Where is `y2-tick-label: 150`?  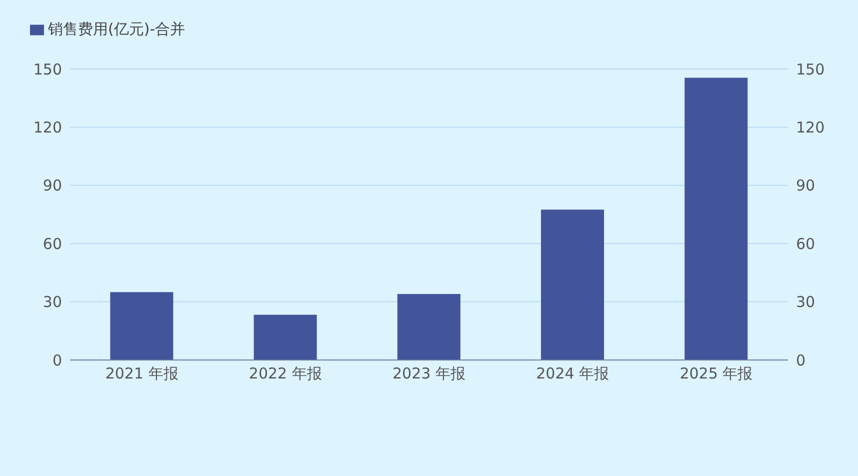 y2-tick-label: 150 is located at coordinates (810, 69).